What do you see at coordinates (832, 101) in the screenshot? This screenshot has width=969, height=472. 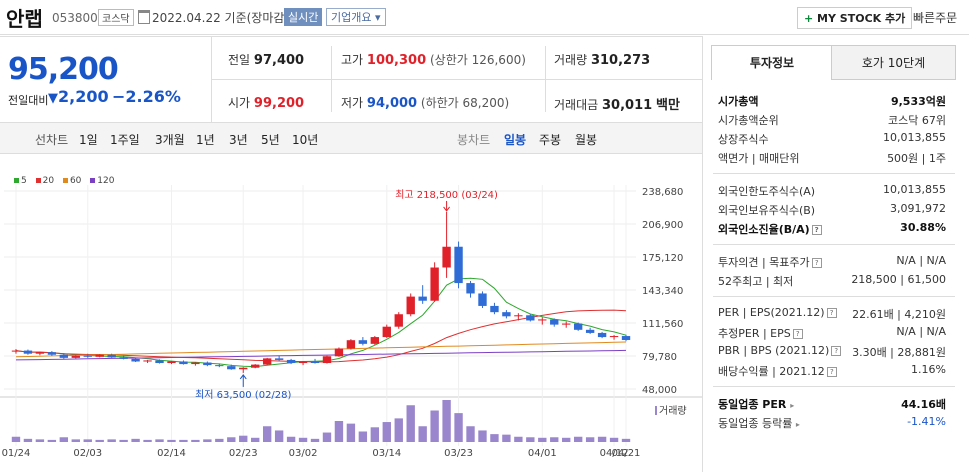 I see `market-cap-row: 시가총액 9,533억원` at bounding box center [832, 101].